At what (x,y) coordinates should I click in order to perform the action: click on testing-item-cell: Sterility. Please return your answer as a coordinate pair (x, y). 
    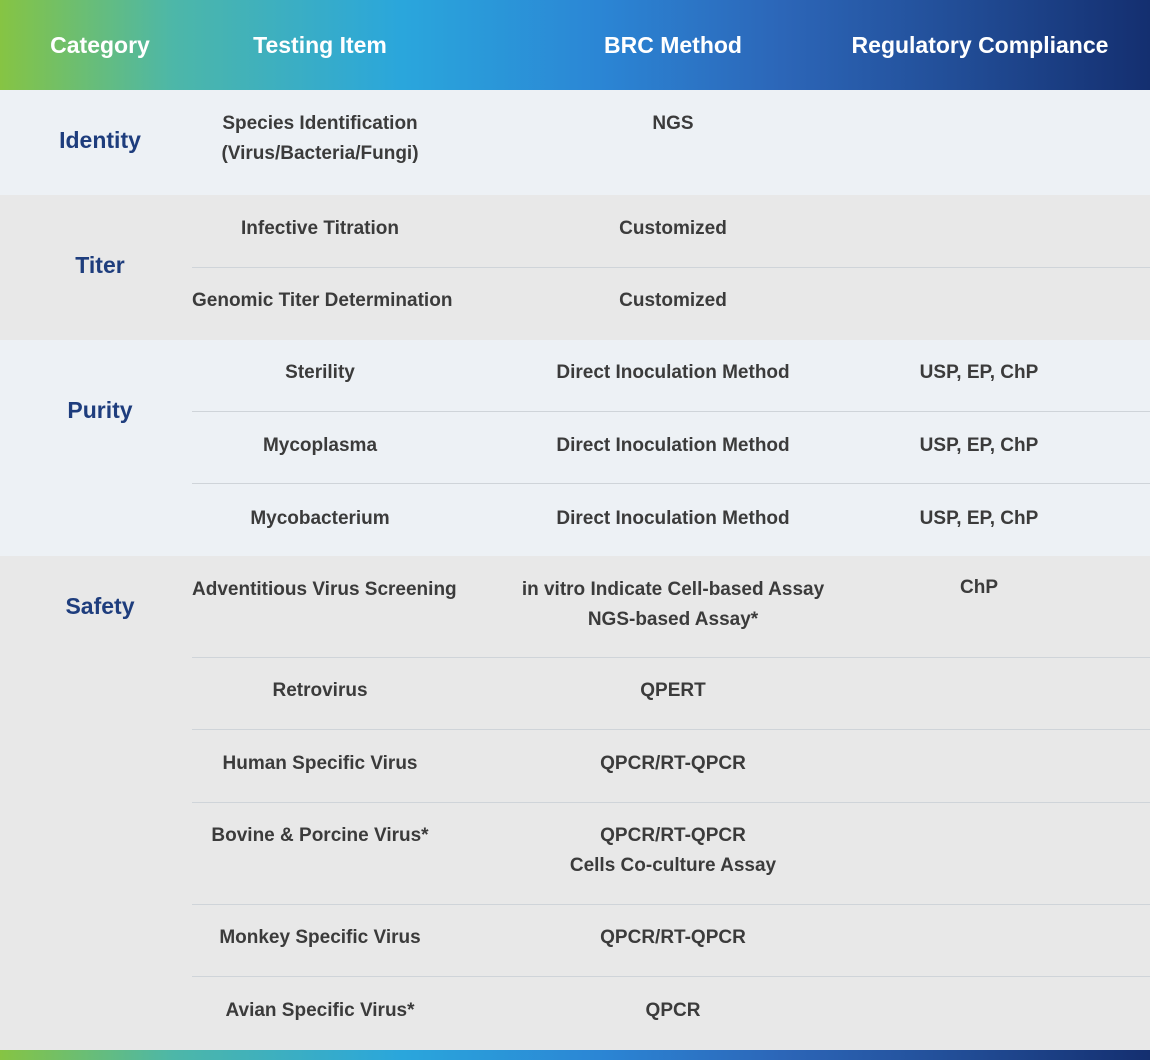
    Looking at the image, I should click on (320, 372).